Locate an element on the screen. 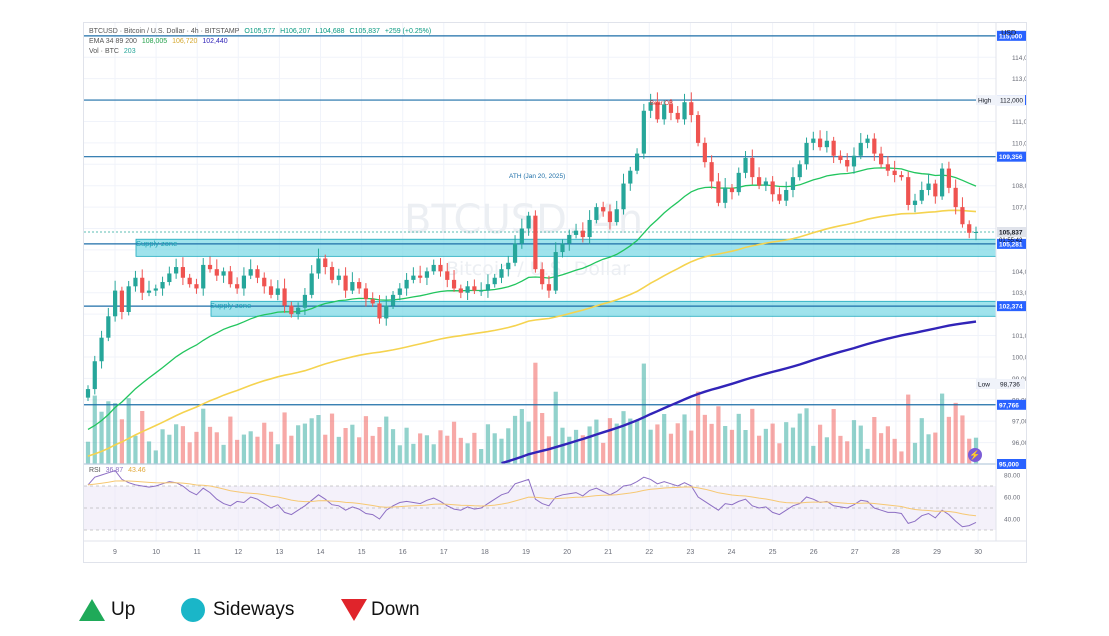 The width and height of the screenshot is (1109, 636). legend-sideways: Sideways is located at coordinates (237, 610).